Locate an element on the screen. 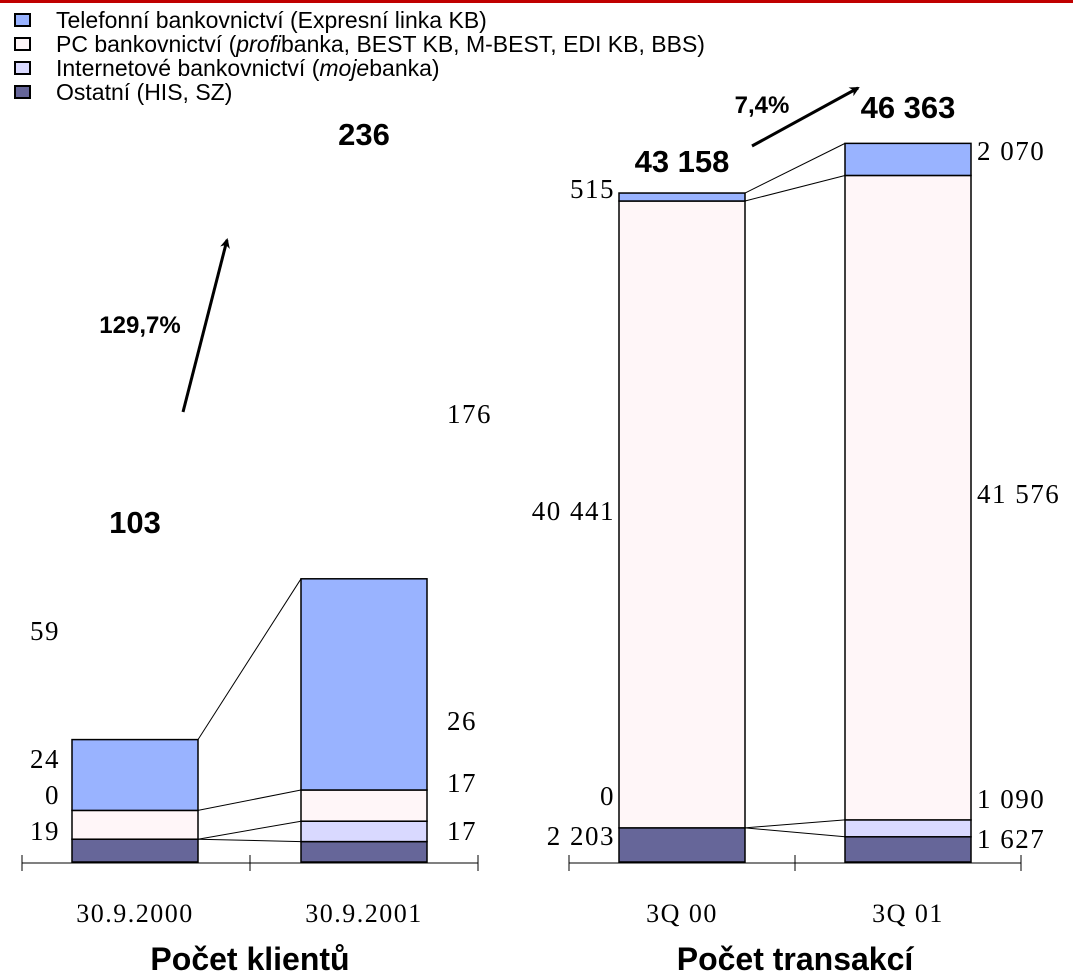 This screenshot has width=1073, height=979. clients-total-label: 236 is located at coordinates (364, 134).